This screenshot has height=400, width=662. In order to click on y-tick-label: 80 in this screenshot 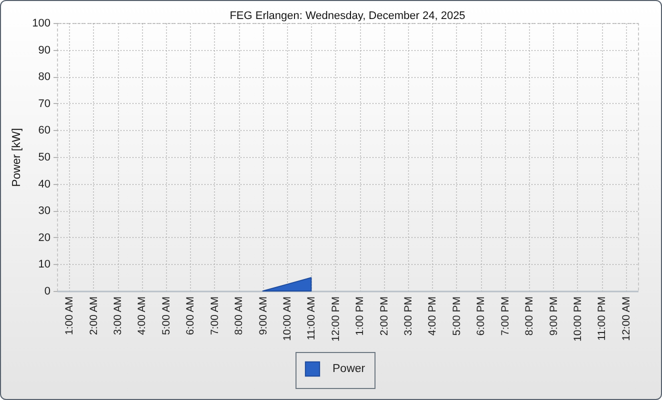, I will do `click(44, 77)`.